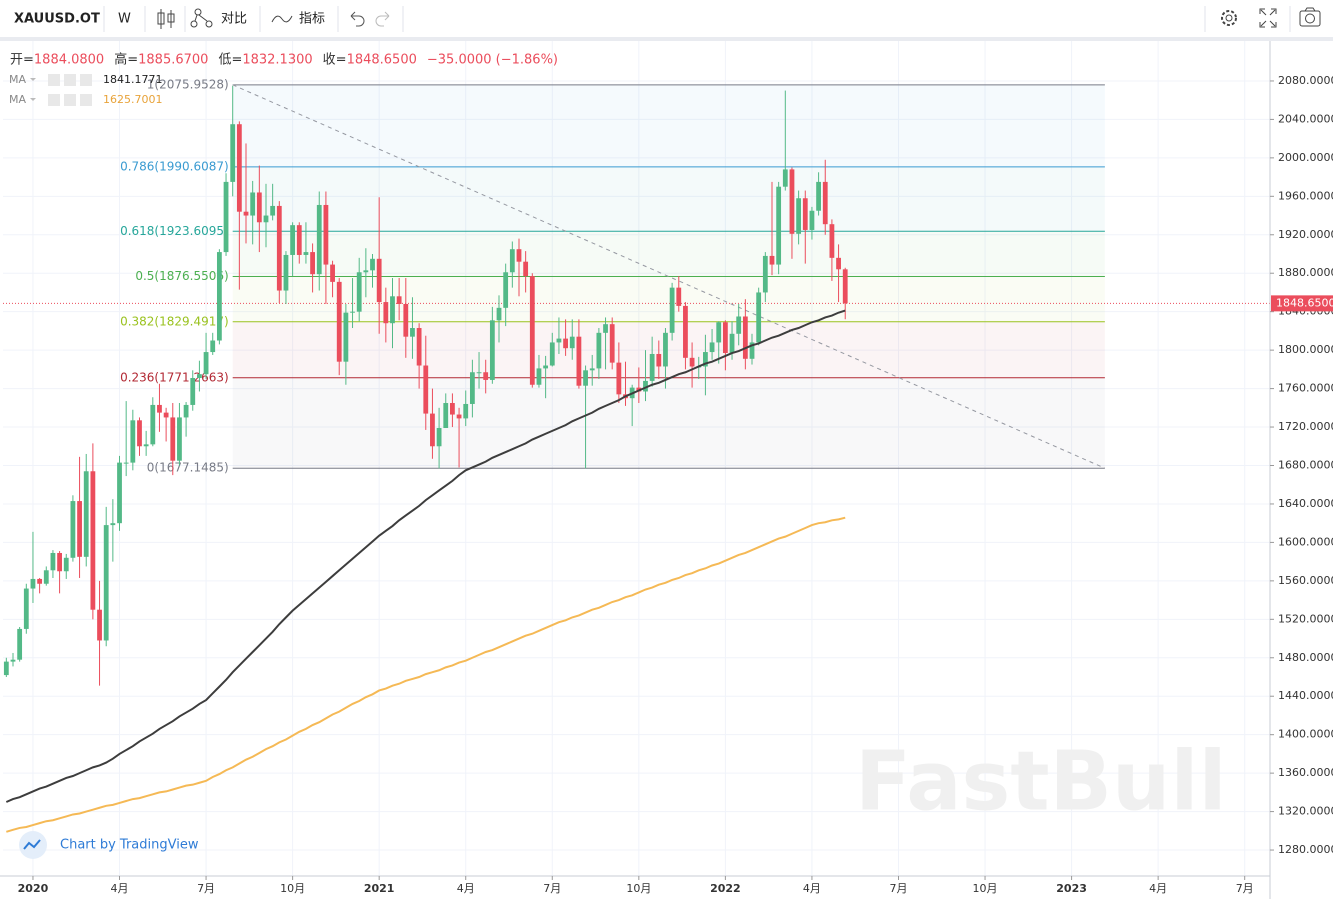 The image size is (1333, 899). Describe the element at coordinates (1305, 157) in the screenshot. I see `y-tick-label: 2000.0000` at that location.